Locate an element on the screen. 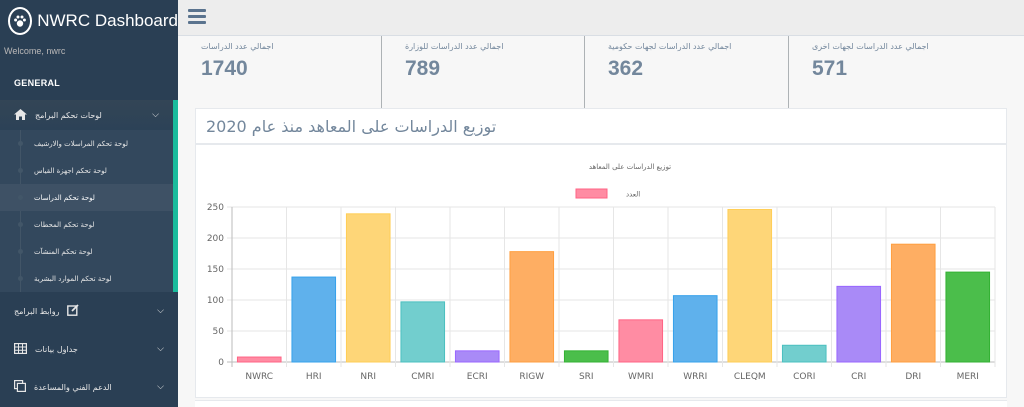 The image size is (1024, 407). menu-label: روابط البرامج is located at coordinates (37, 311).